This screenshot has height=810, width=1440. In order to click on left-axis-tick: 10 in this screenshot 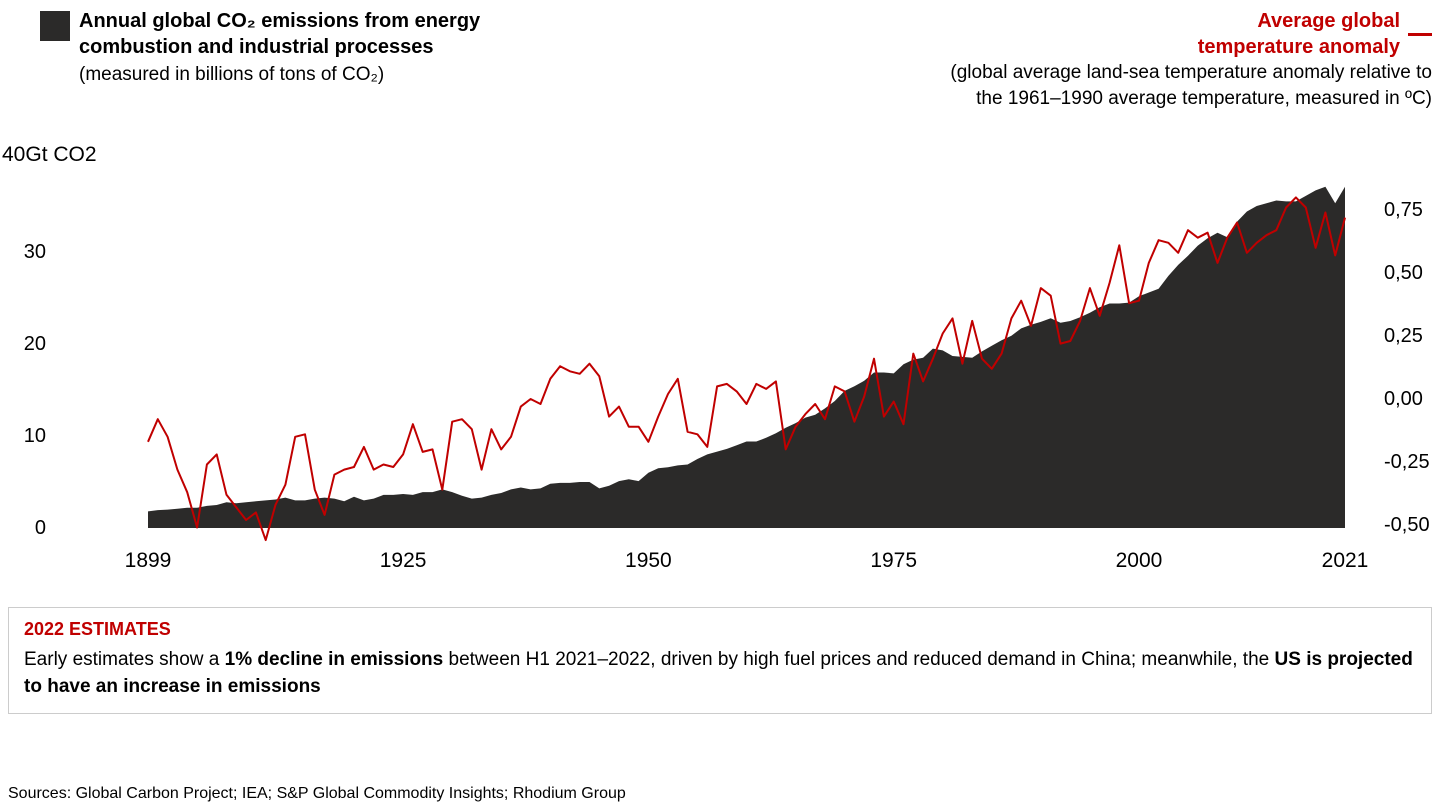, I will do `click(34, 436)`.